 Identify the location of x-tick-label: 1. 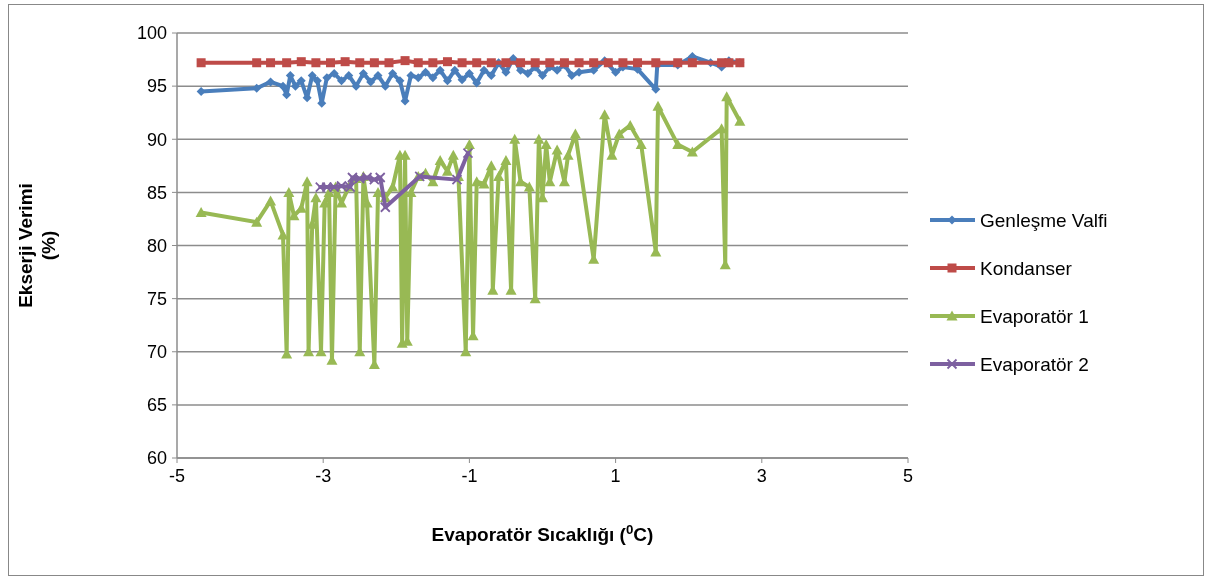
(615, 476).